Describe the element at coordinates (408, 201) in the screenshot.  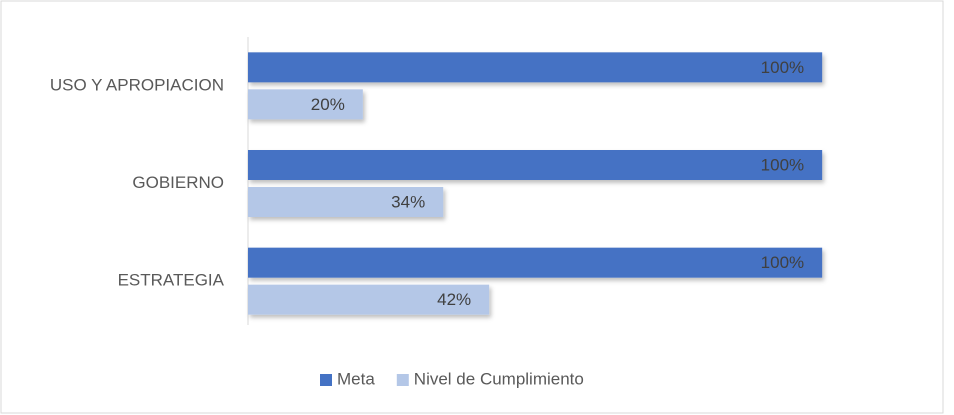
I see `value-label: 34%` at that location.